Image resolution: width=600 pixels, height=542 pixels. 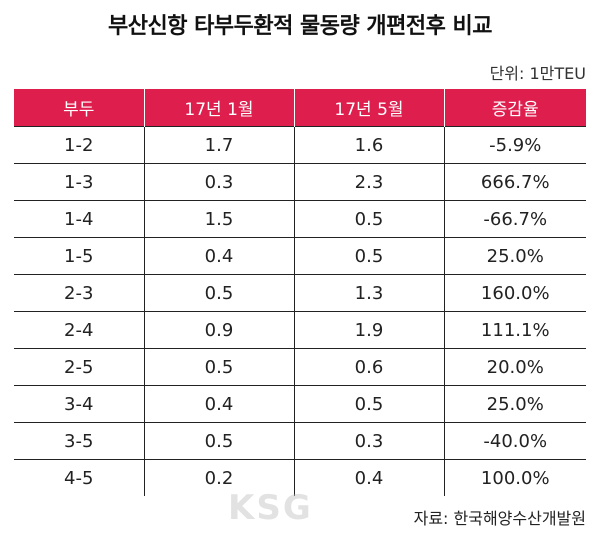 I want to click on cell-may: 0.4, so click(x=368, y=477).